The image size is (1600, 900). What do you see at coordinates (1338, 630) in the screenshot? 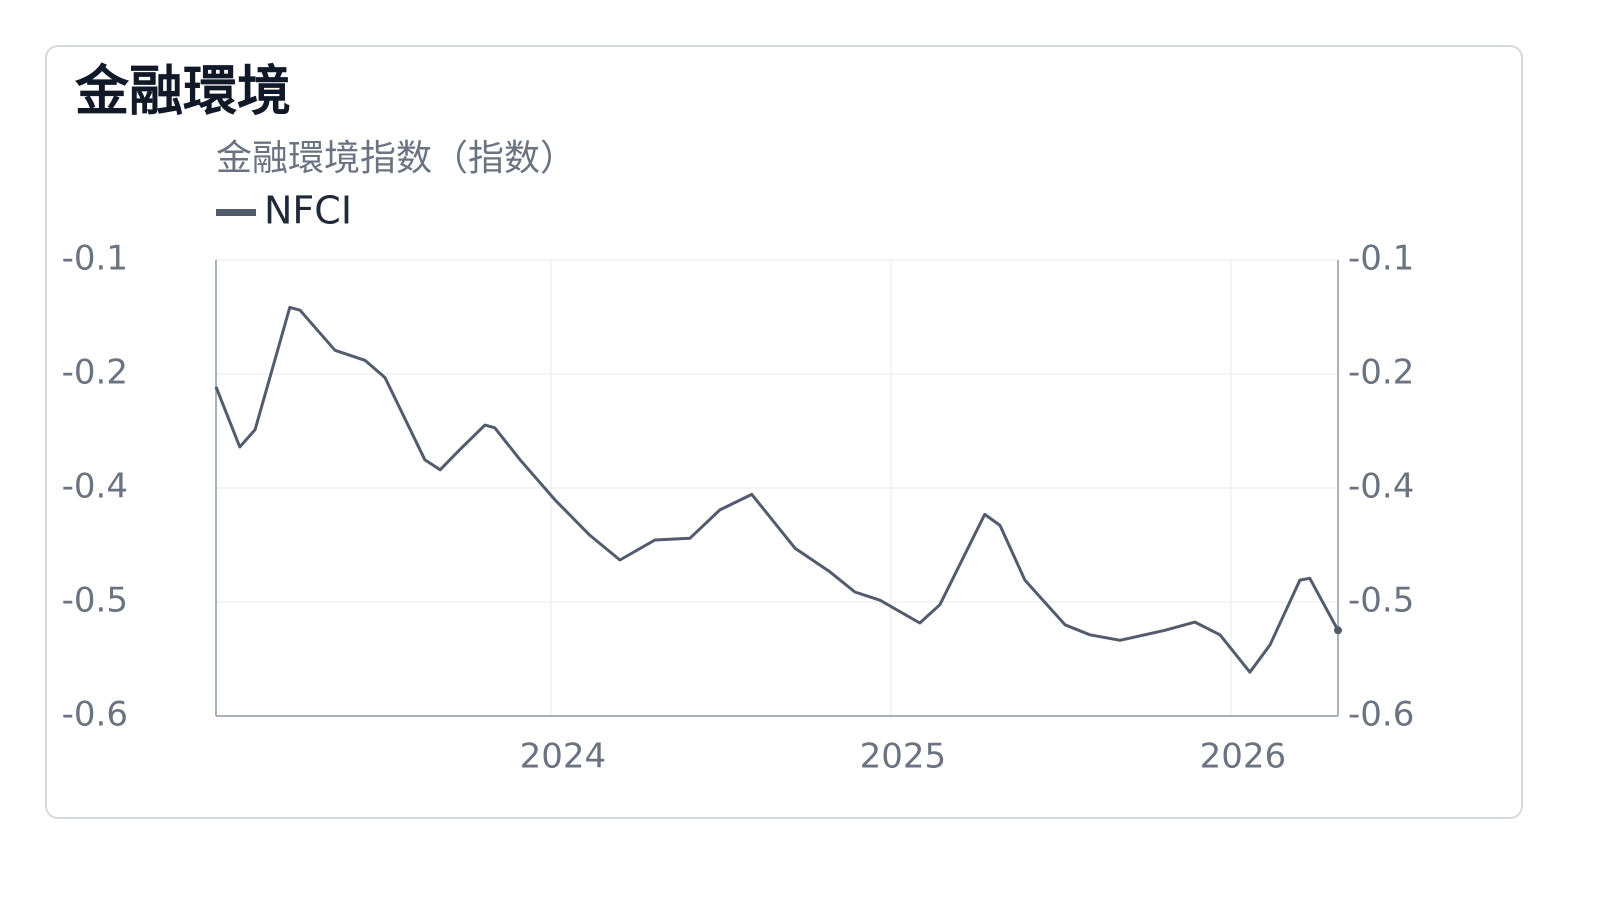
I see `end-point` at bounding box center [1338, 630].